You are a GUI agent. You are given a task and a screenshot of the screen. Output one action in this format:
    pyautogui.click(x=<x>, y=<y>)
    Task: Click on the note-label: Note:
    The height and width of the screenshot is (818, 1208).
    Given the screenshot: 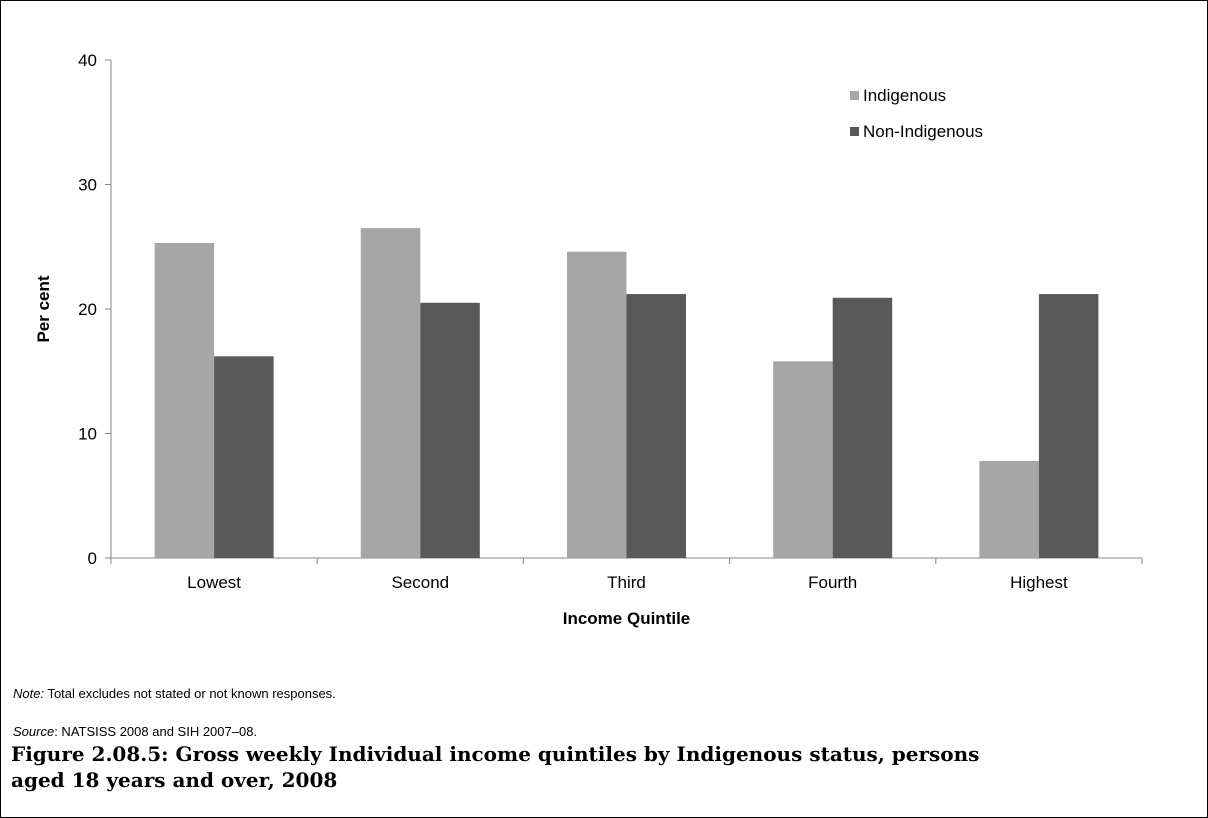 What is the action you would take?
    pyautogui.click(x=29, y=693)
    